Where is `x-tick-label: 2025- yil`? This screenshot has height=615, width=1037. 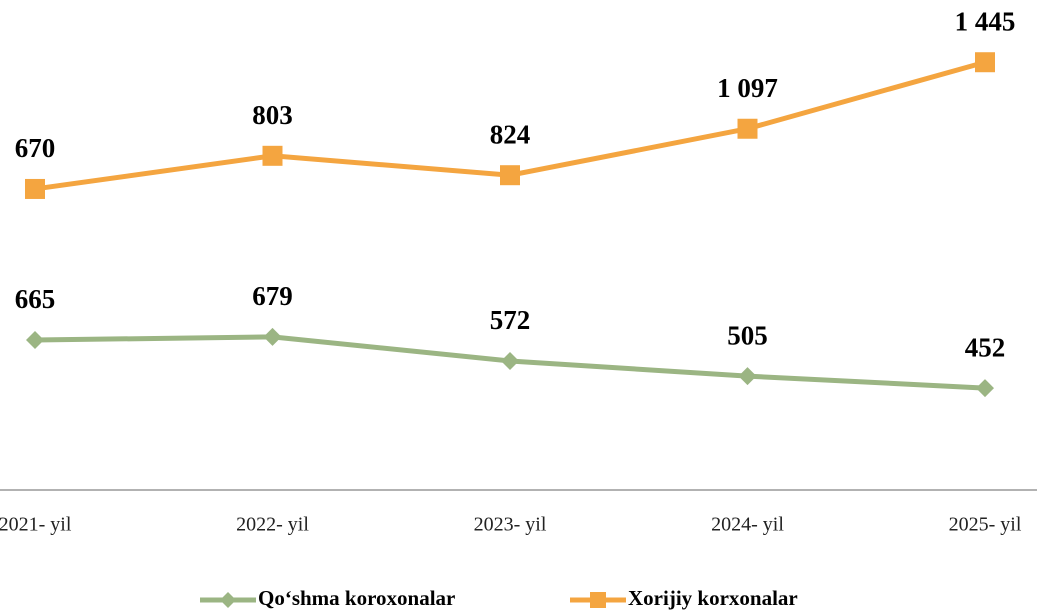
x-tick-label: 2025- yil is located at coordinates (985, 525).